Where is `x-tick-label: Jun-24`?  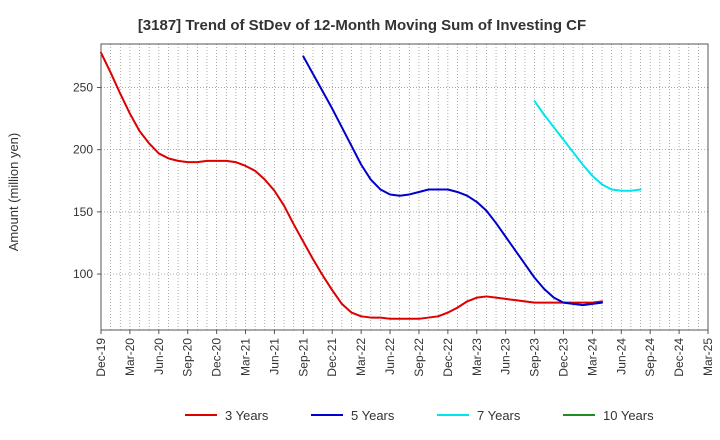 x-tick-label: Jun-24 is located at coordinates (621, 356).